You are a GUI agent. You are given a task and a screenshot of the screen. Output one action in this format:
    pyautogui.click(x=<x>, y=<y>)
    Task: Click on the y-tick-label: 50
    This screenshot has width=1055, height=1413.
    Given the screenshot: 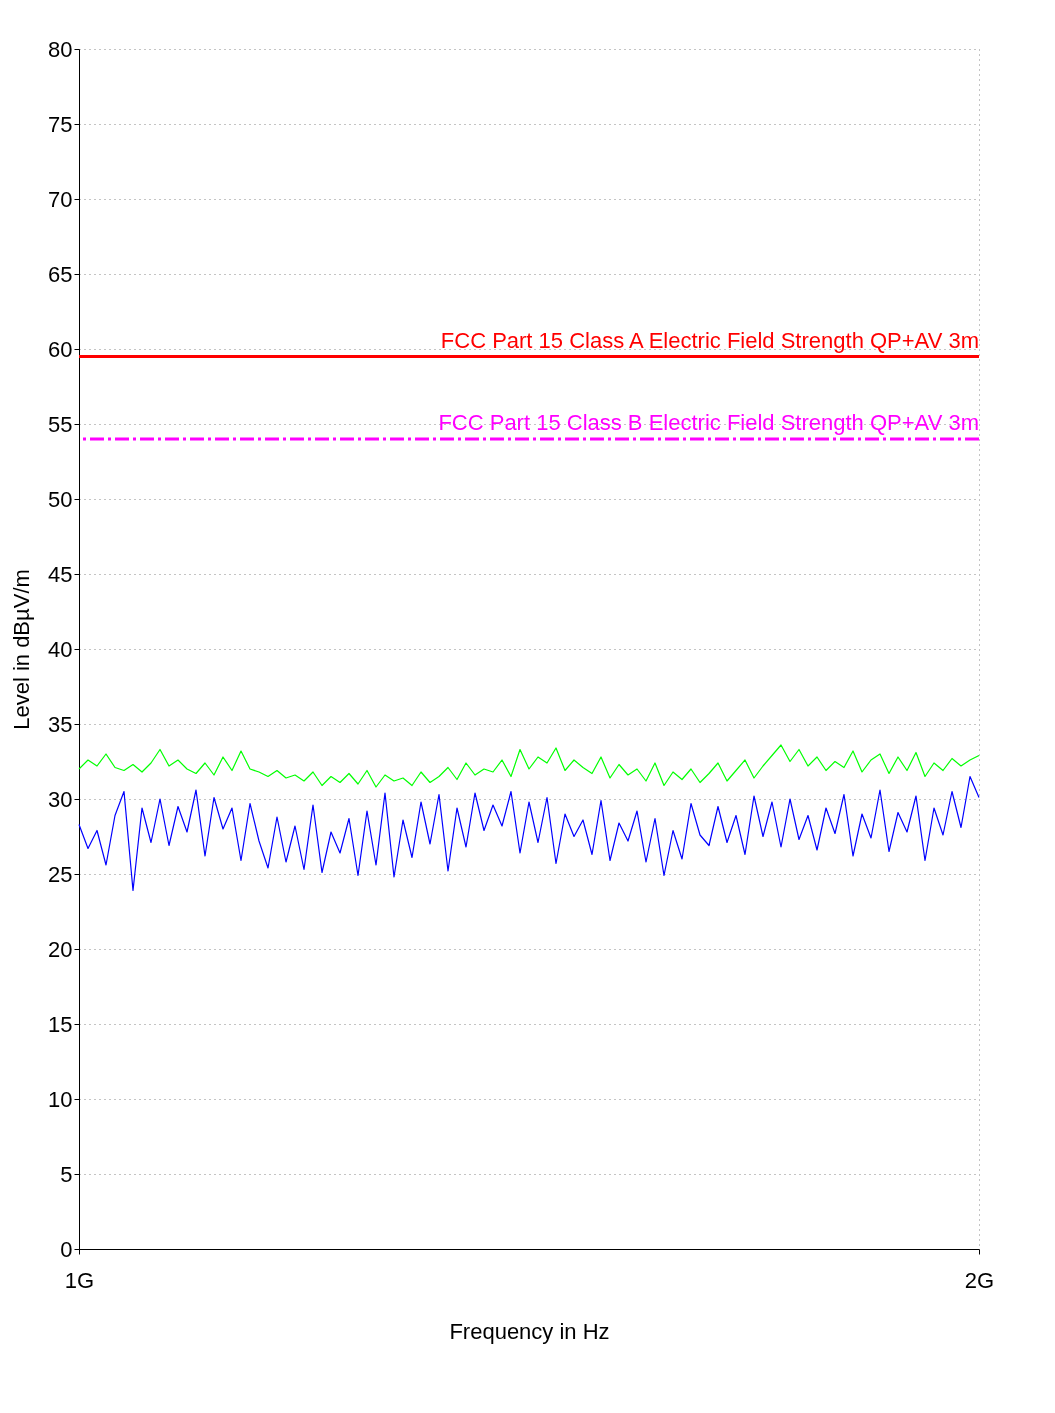 What is the action you would take?
    pyautogui.click(x=60, y=499)
    